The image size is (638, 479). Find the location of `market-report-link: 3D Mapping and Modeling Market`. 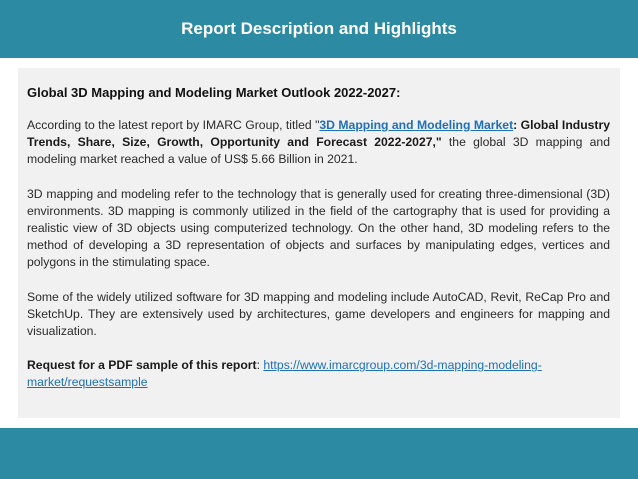

market-report-link: 3D Mapping and Modeling Market is located at coordinates (416, 125).